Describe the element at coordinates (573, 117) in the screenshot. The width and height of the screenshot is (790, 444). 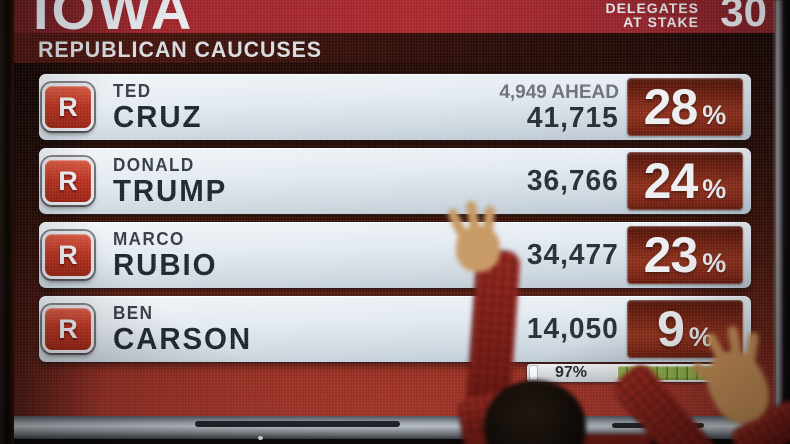
I see `vote-count: 41,715` at that location.